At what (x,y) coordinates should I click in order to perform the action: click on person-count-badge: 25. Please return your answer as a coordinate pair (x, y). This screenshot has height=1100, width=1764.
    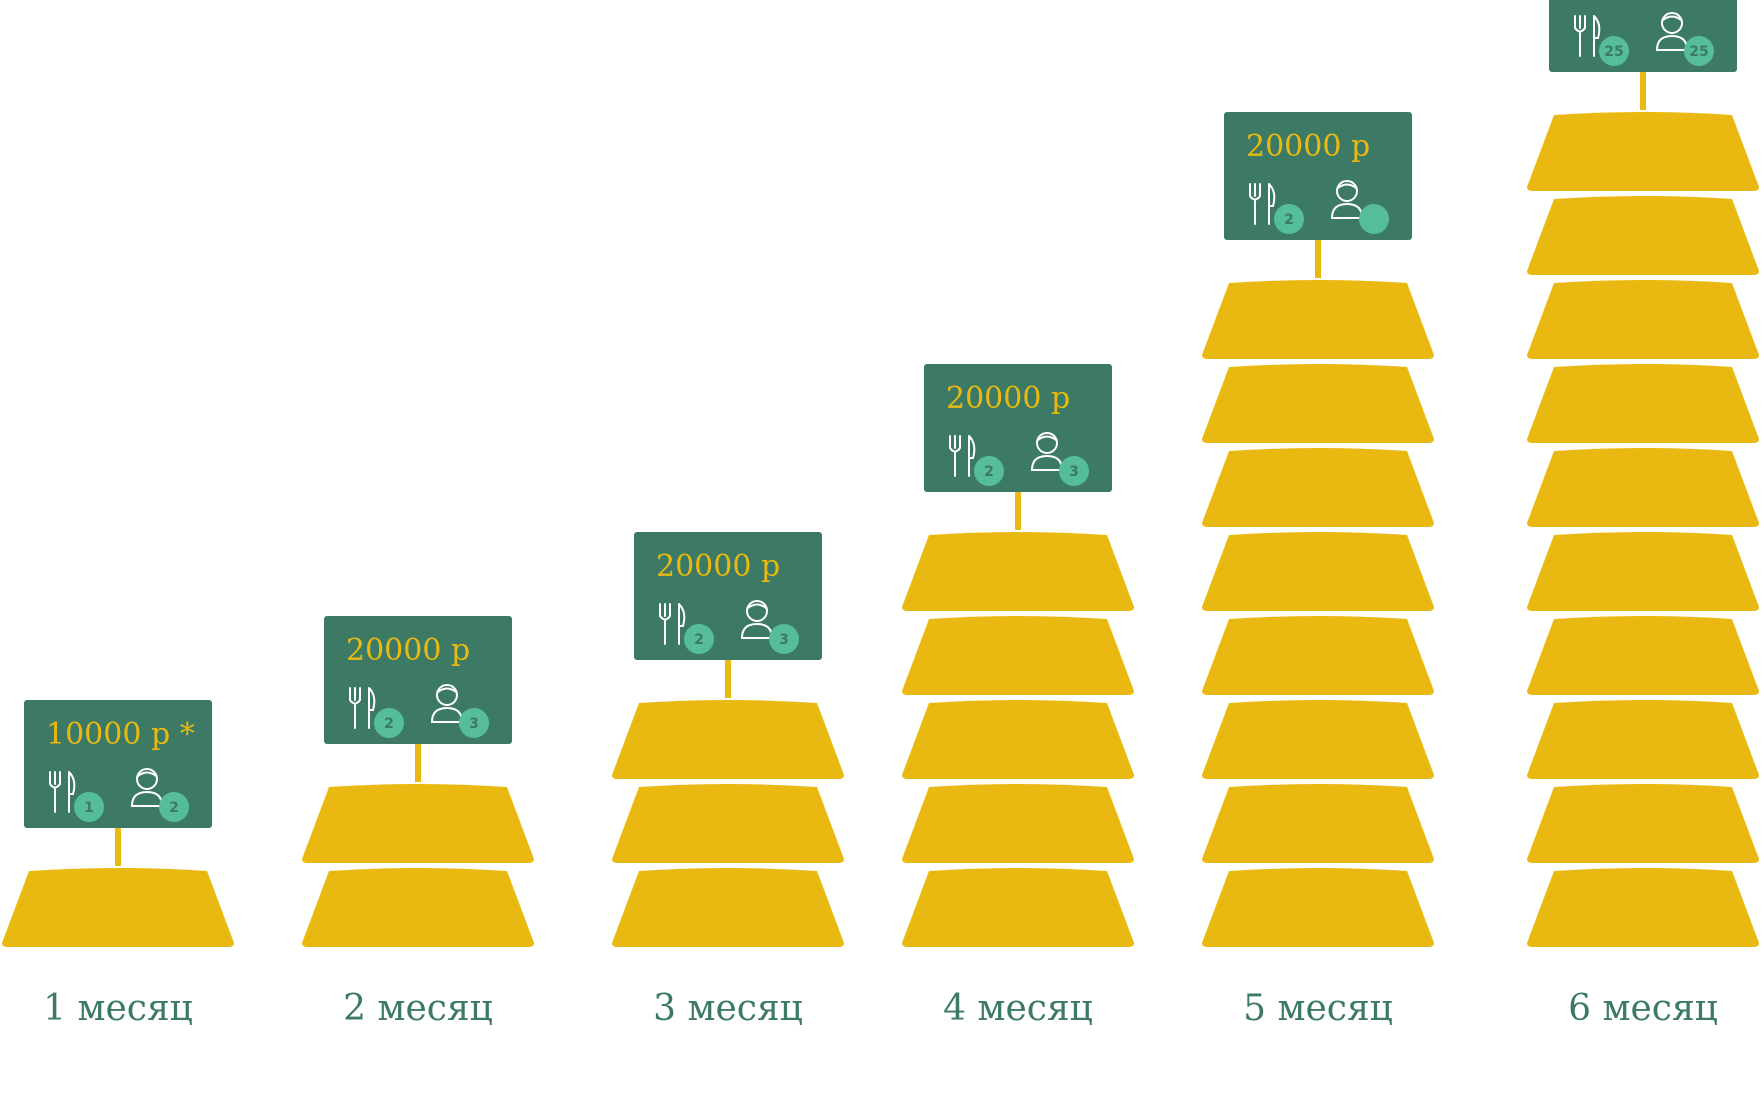
    Looking at the image, I should click on (1699, 51).